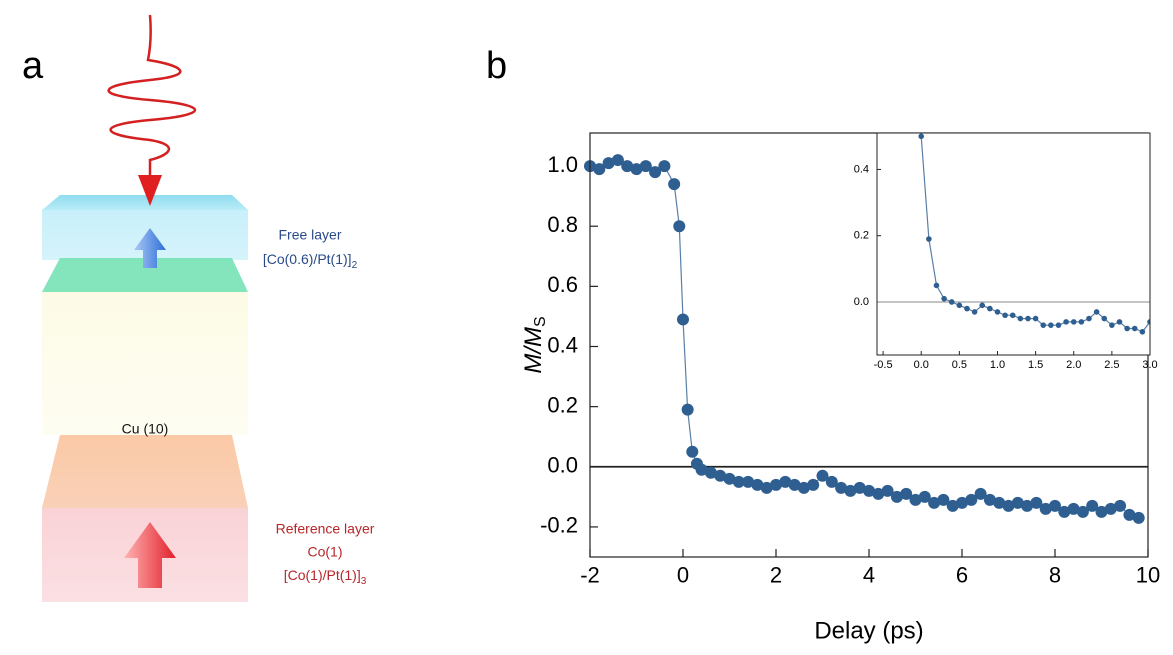 The width and height of the screenshot is (1173, 655). I want to click on y-tick-label: 0.0, so click(562, 465).